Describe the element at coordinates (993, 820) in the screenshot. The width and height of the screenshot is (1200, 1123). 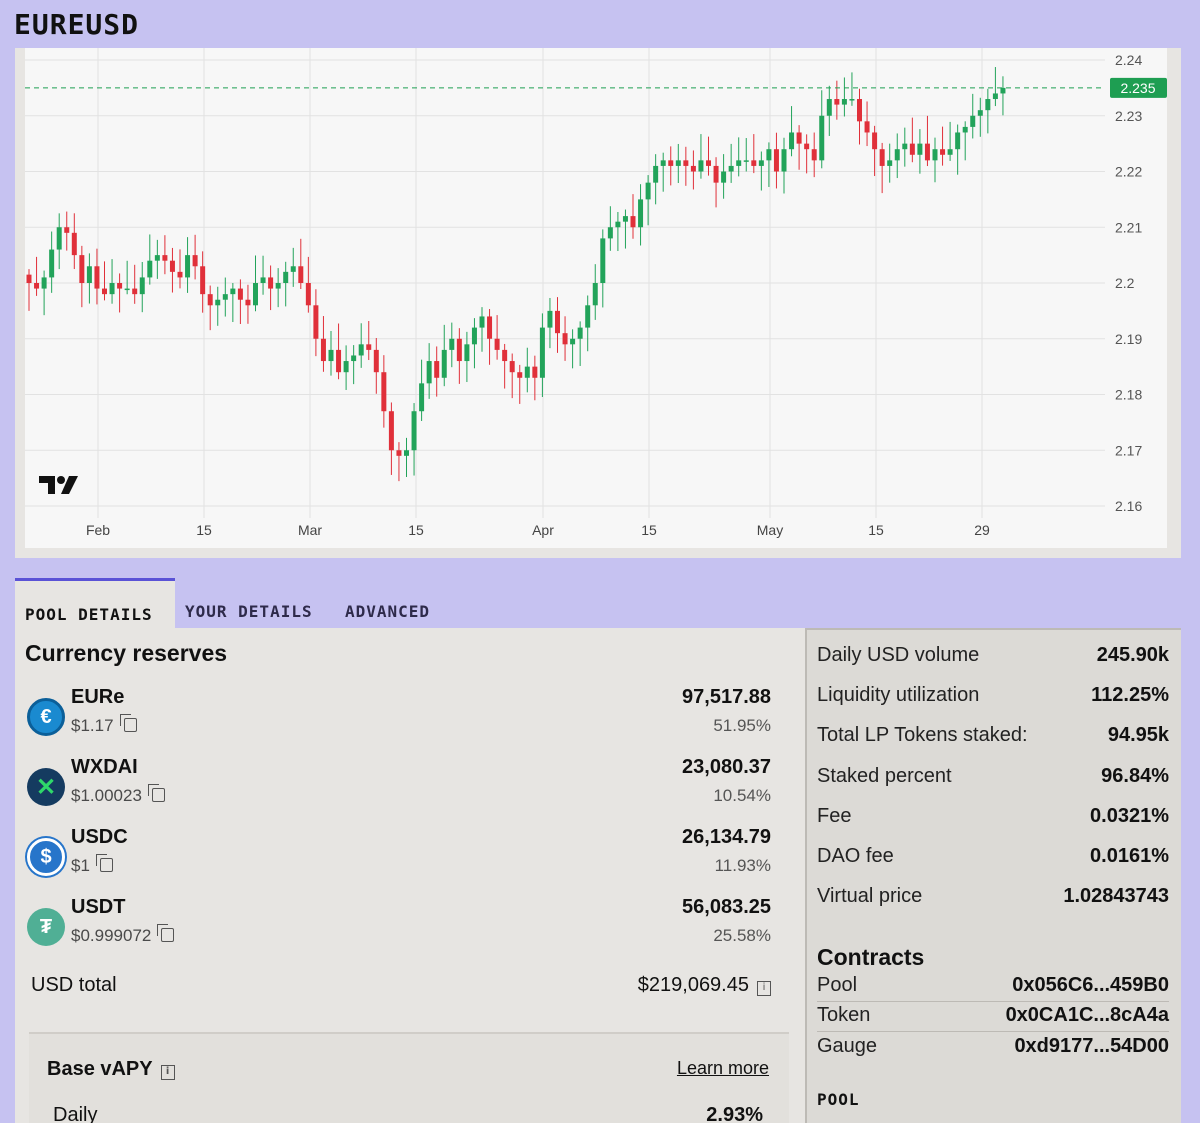
I see `stat-fee: Fee 0.0321%` at that location.